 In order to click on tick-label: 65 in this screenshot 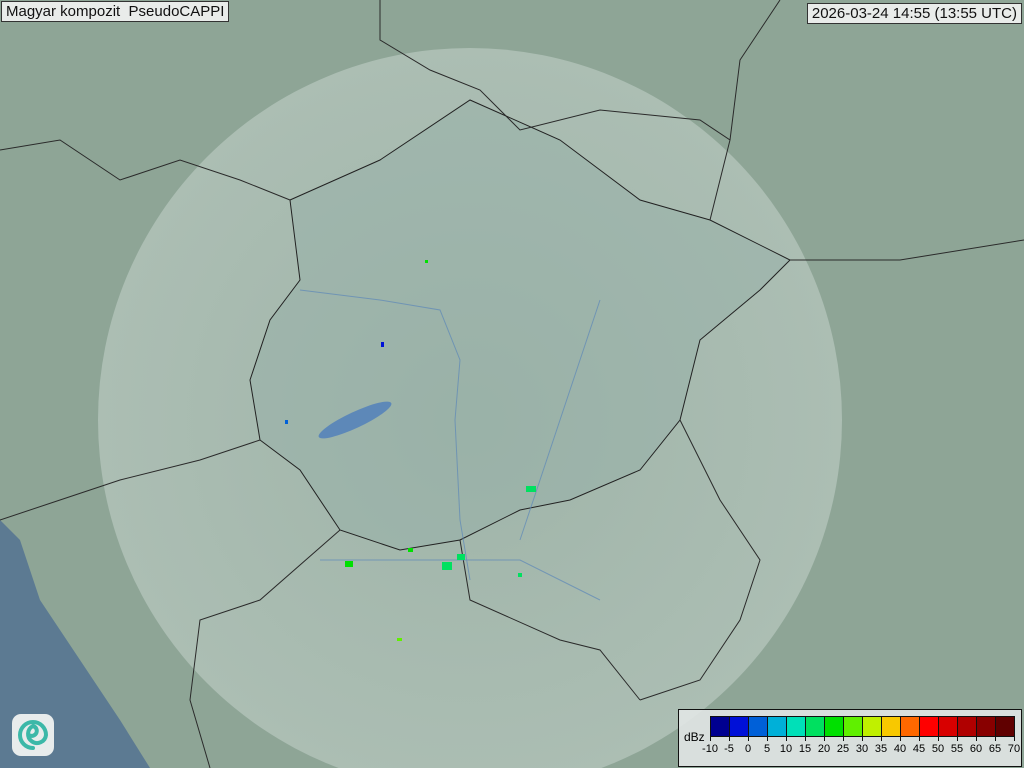, I will do `click(995, 749)`.